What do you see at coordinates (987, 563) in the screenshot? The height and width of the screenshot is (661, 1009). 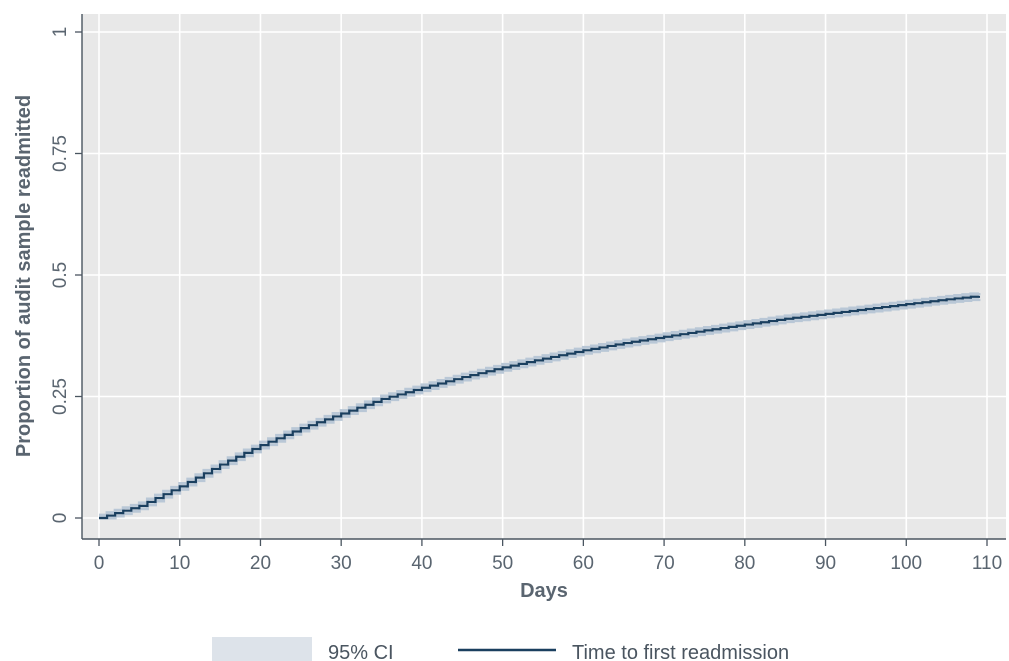 I see `x-tick-label: 110` at bounding box center [987, 563].